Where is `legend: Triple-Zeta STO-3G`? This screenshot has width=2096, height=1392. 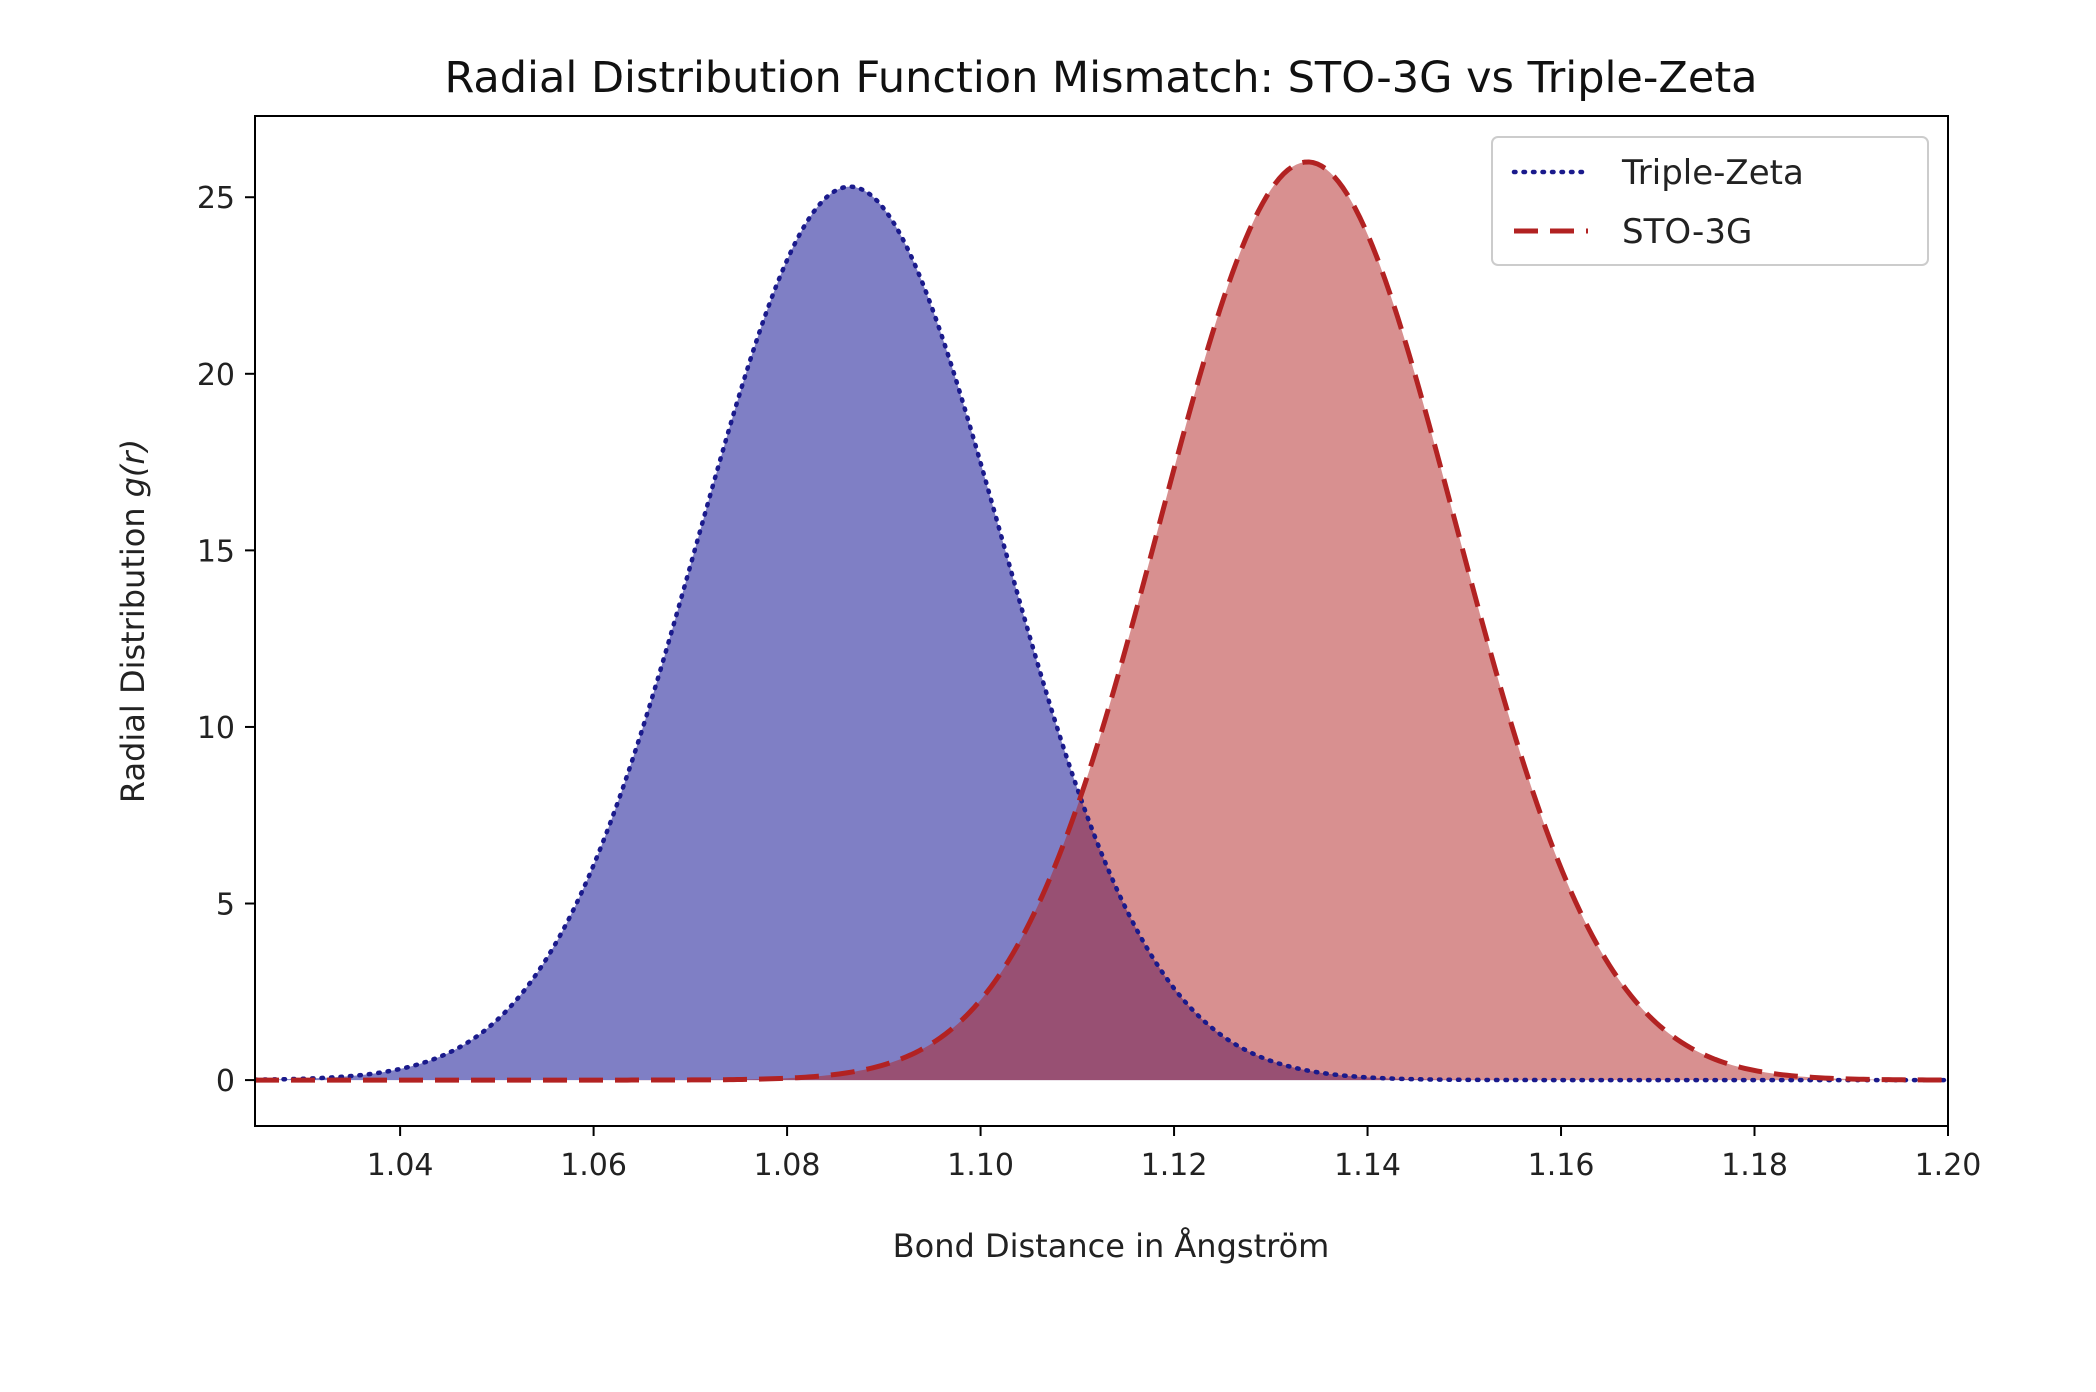
legend: Triple-Zeta STO-3G is located at coordinates (1710, 201).